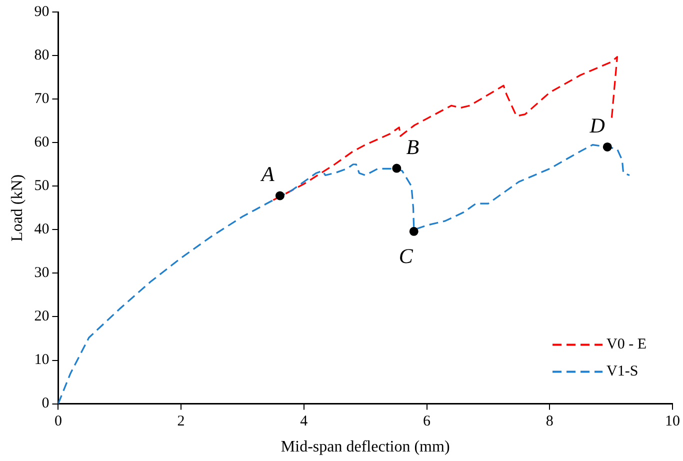 The width and height of the screenshot is (683, 461). I want to click on x-tick-label: 10, so click(672, 422).